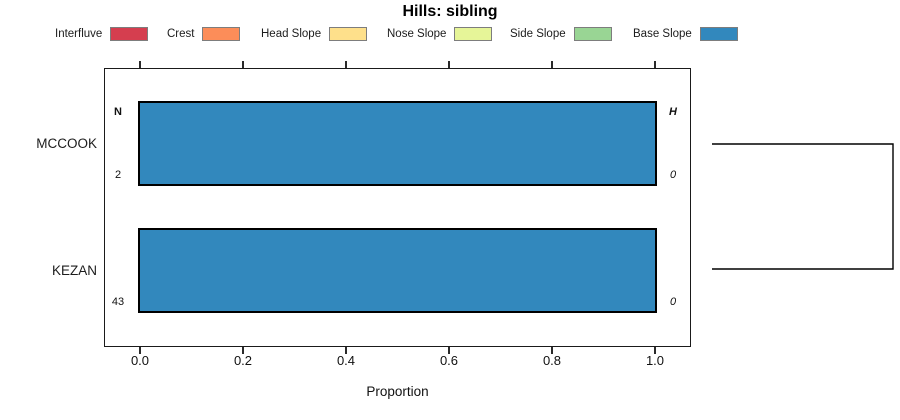  I want to click on legend-item-side-slope: Side Slope, so click(561, 33).